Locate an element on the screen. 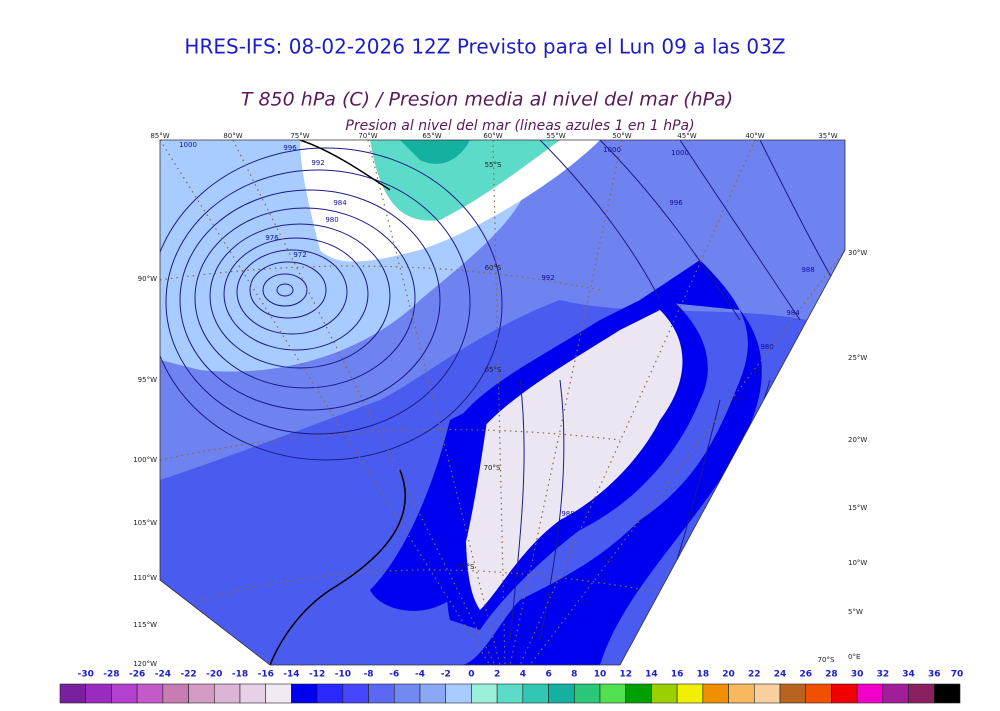 Image resolution: width=1000 pixels, height=711 pixels. longitude-label: 20°W is located at coordinates (857, 440).